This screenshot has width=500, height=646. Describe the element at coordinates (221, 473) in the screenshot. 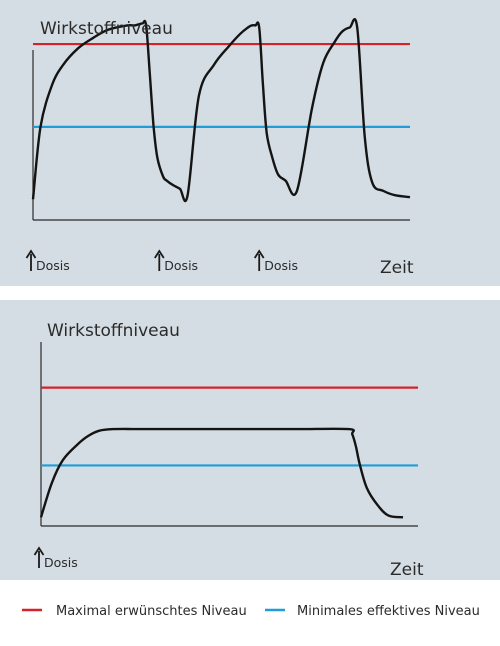

I see `concentration-curve` at that location.